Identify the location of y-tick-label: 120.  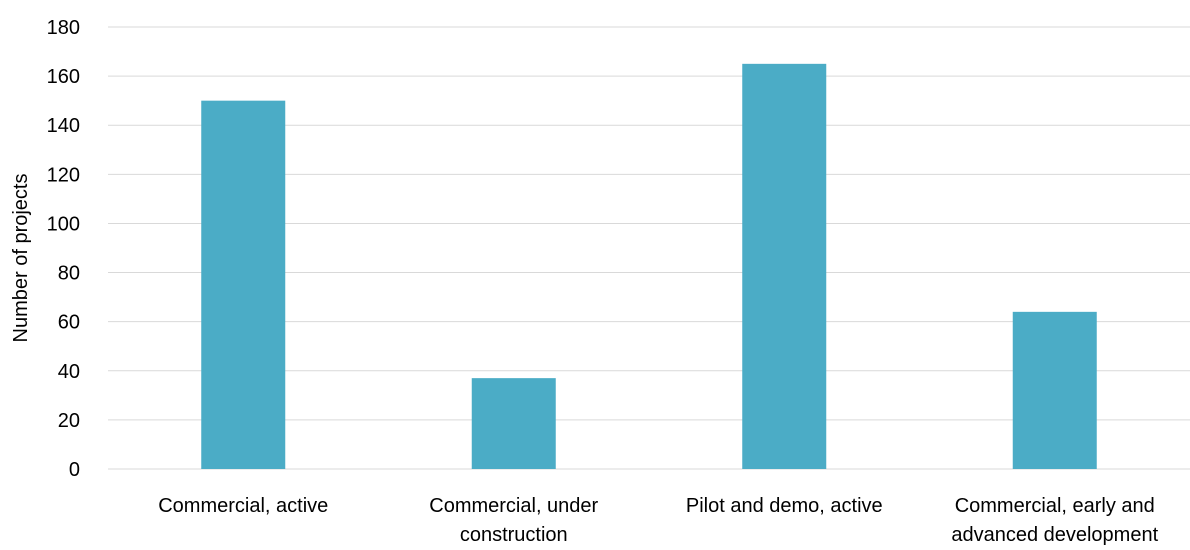
(63, 175).